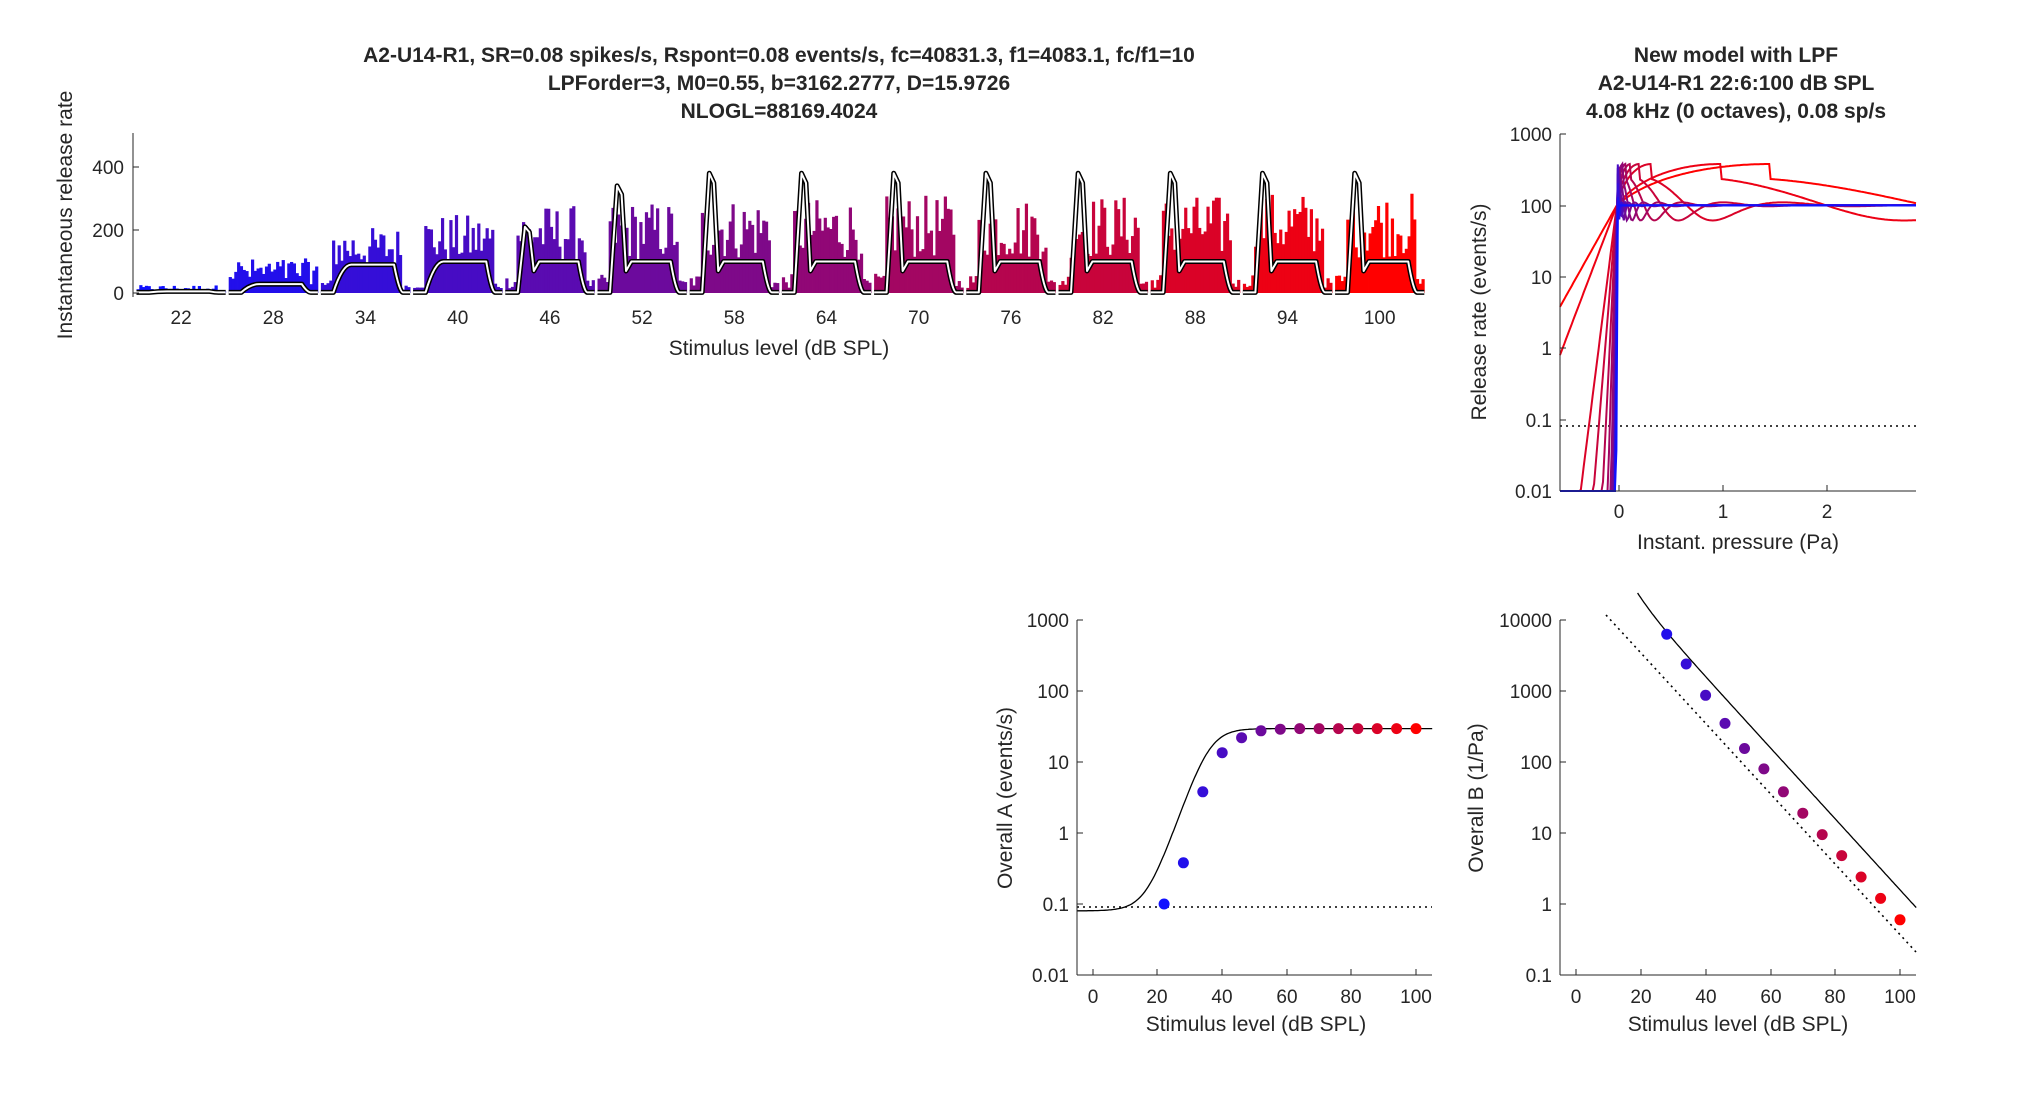  Describe the element at coordinates (549, 318) in the screenshot. I see `level-label: 46` at that location.